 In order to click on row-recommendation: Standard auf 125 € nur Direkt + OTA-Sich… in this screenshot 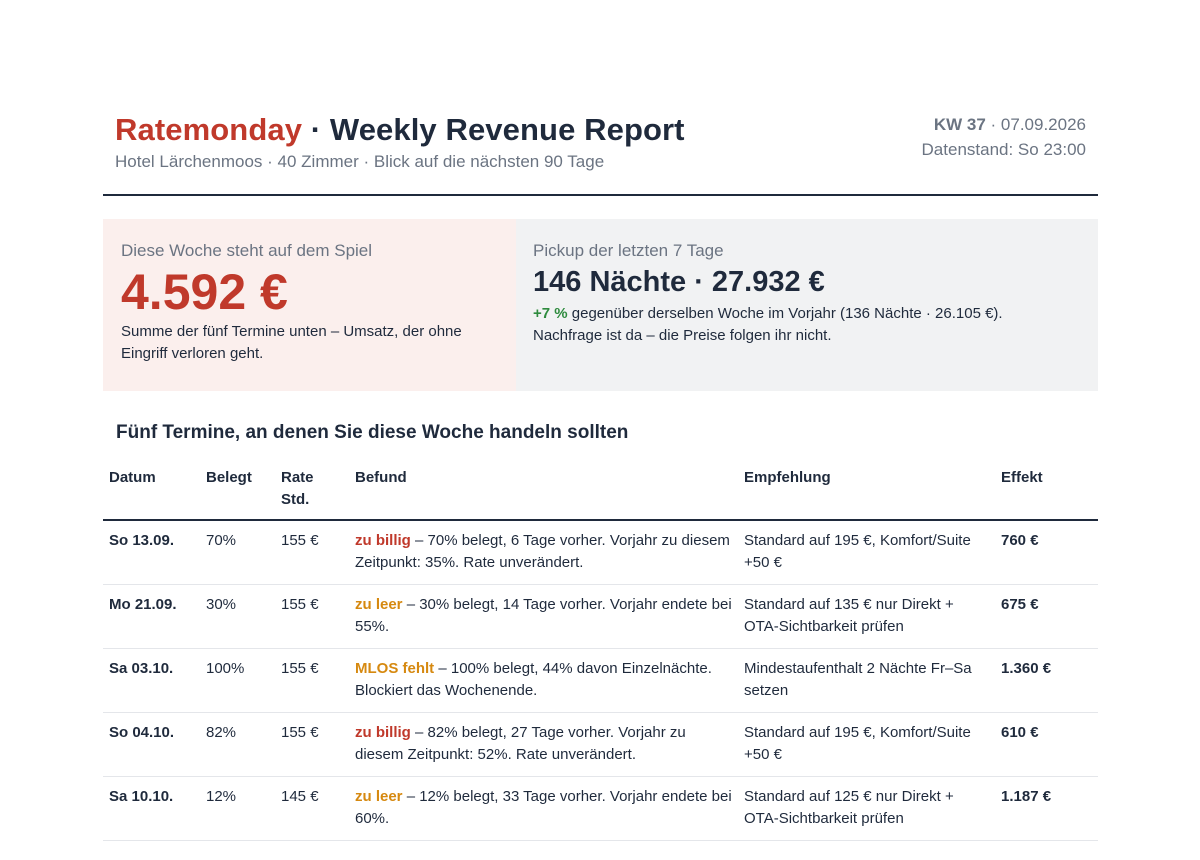, I will do `click(849, 807)`.